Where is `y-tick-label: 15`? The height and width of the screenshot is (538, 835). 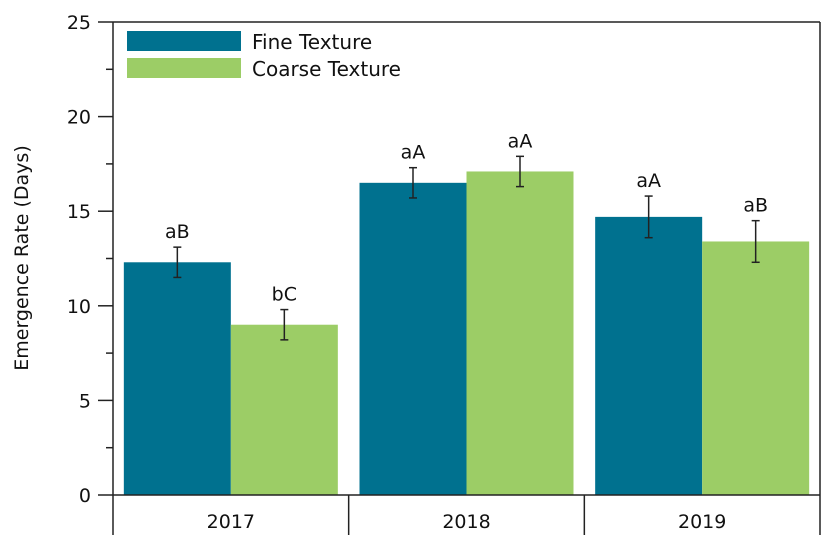
y-tick-label: 15 is located at coordinates (79, 212).